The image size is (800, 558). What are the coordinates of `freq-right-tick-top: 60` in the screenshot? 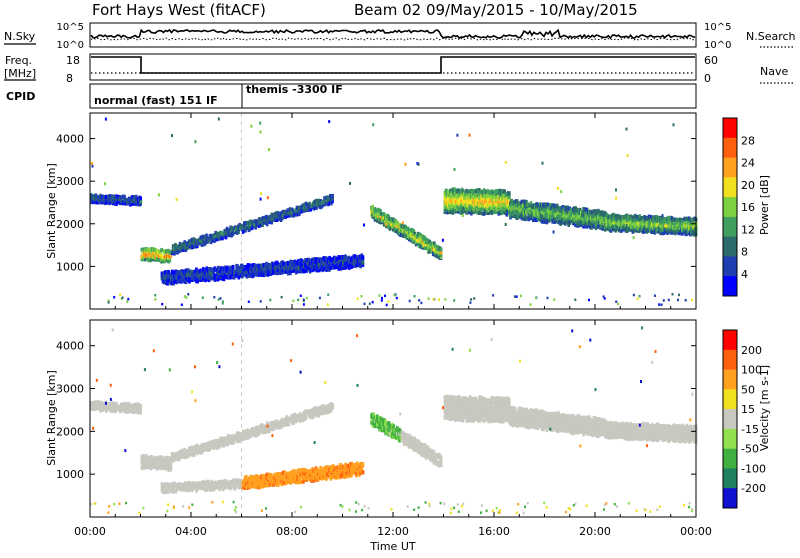 It's located at (711, 60).